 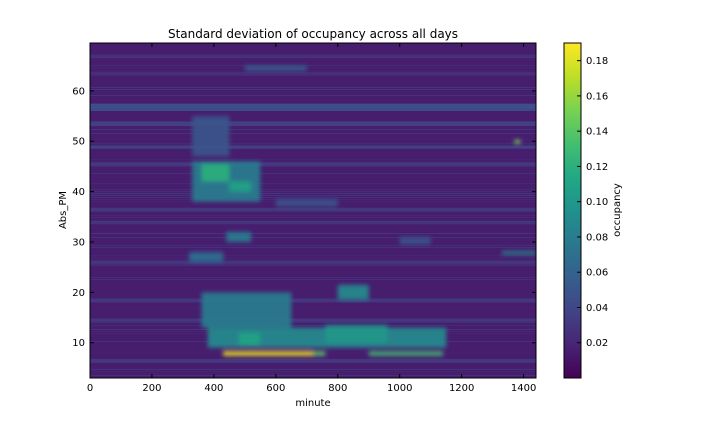 I want to click on y-tick-label: 10, so click(x=78, y=343).